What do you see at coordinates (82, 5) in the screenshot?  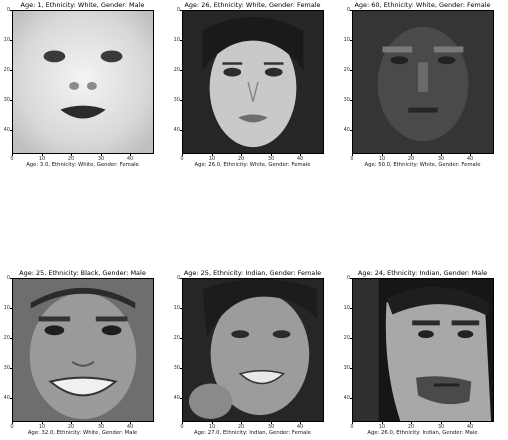 I see `panel-title: Age: 1, Ethnicity: White, Gender: Male` at bounding box center [82, 5].